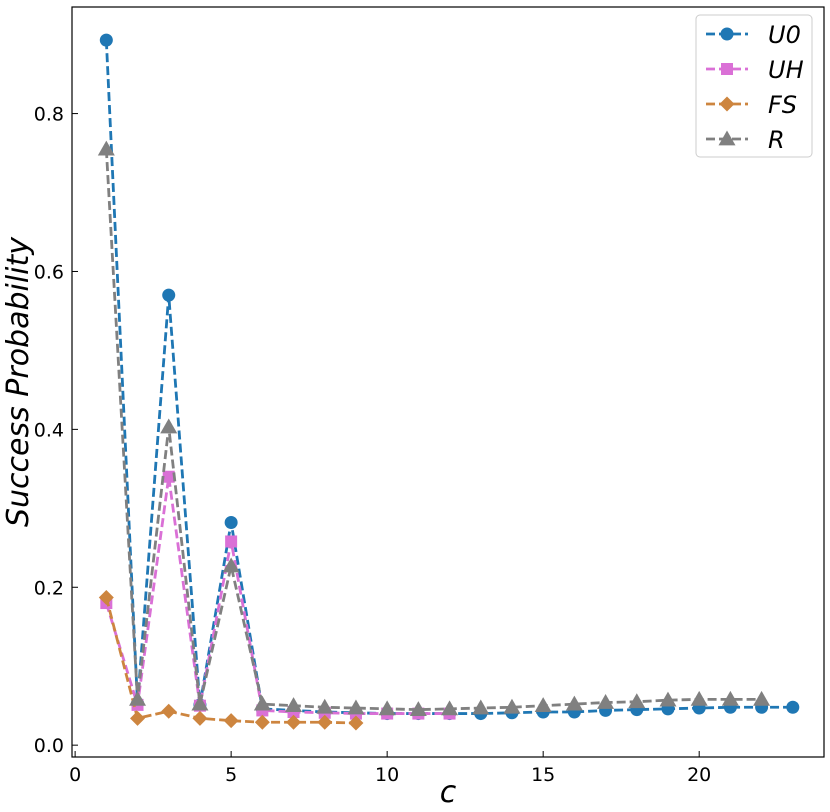 This screenshot has width=830, height=812. I want to click on series-fs, so click(231, 660).